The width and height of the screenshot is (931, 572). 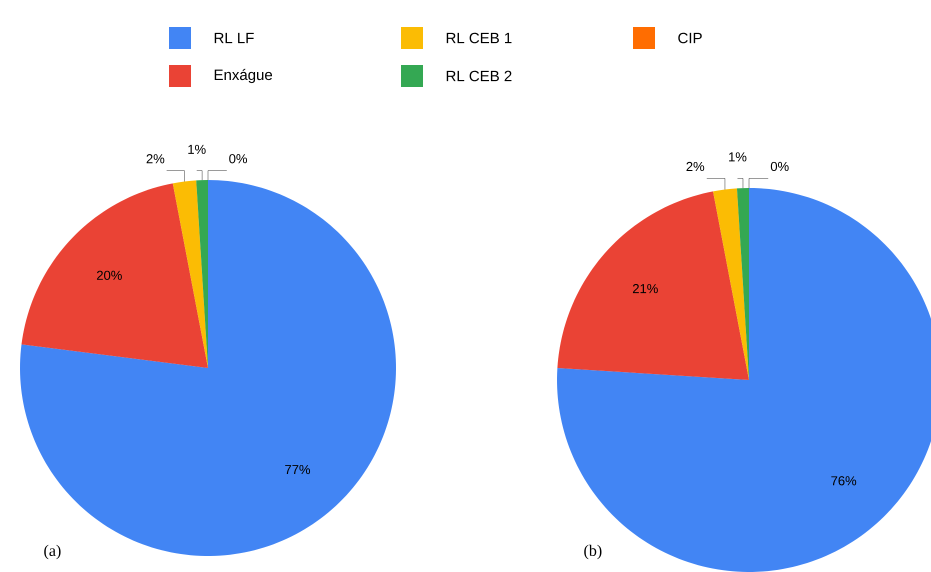 I want to click on text: (a), so click(x=52, y=552).